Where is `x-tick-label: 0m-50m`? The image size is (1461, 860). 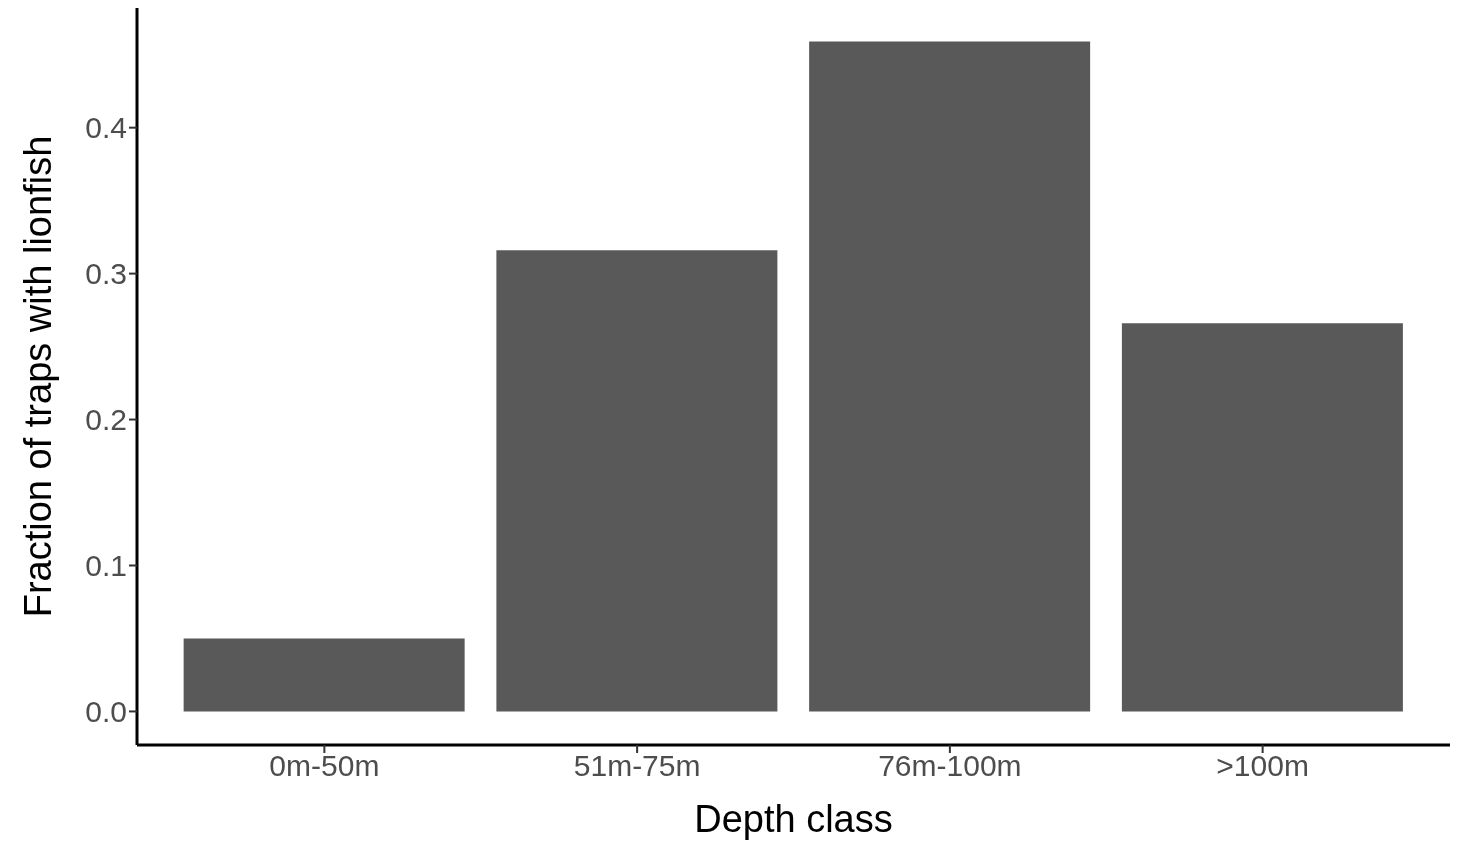 x-tick-label: 0m-50m is located at coordinates (324, 766).